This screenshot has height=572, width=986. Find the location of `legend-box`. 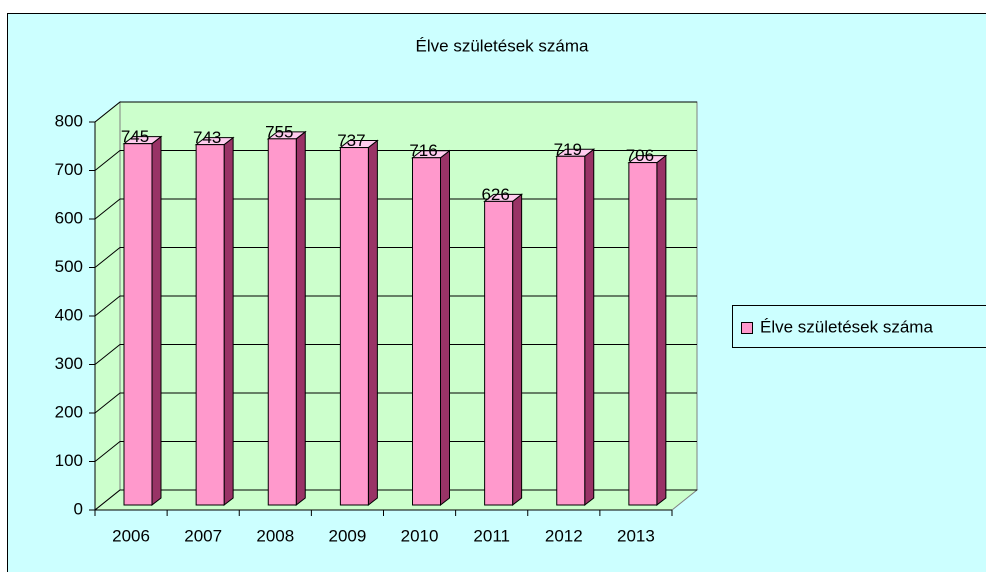

legend-box is located at coordinates (859, 326).